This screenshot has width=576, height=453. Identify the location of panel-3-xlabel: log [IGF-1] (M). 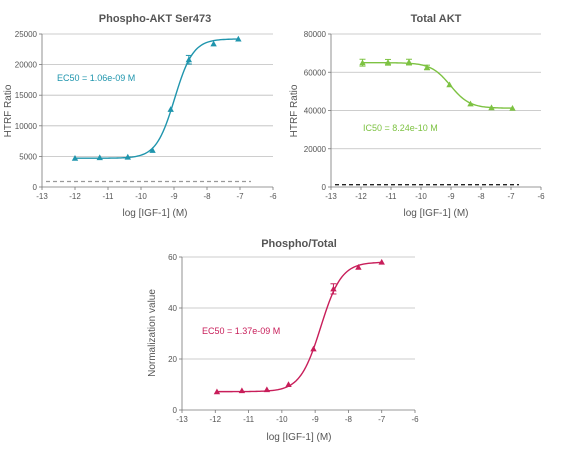
(298, 437).